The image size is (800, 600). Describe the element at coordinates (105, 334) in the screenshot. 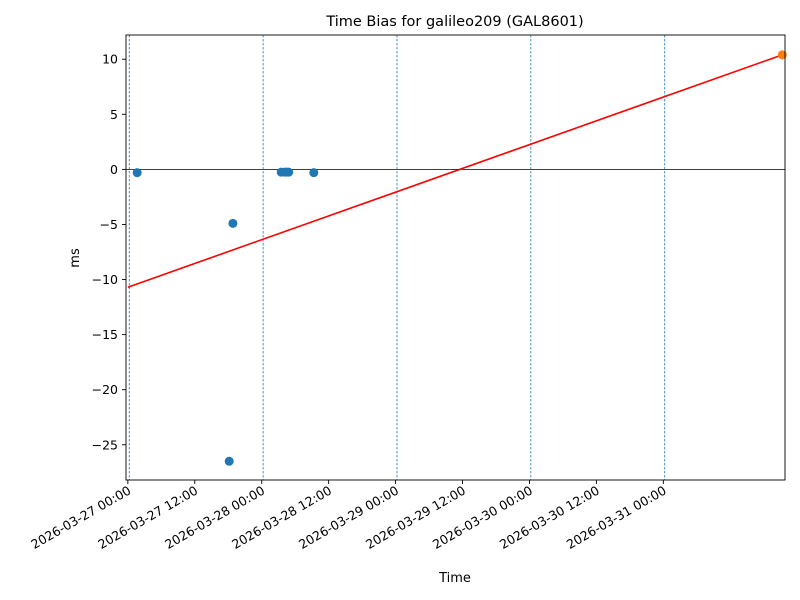

I see `y-tick-label: −15` at that location.